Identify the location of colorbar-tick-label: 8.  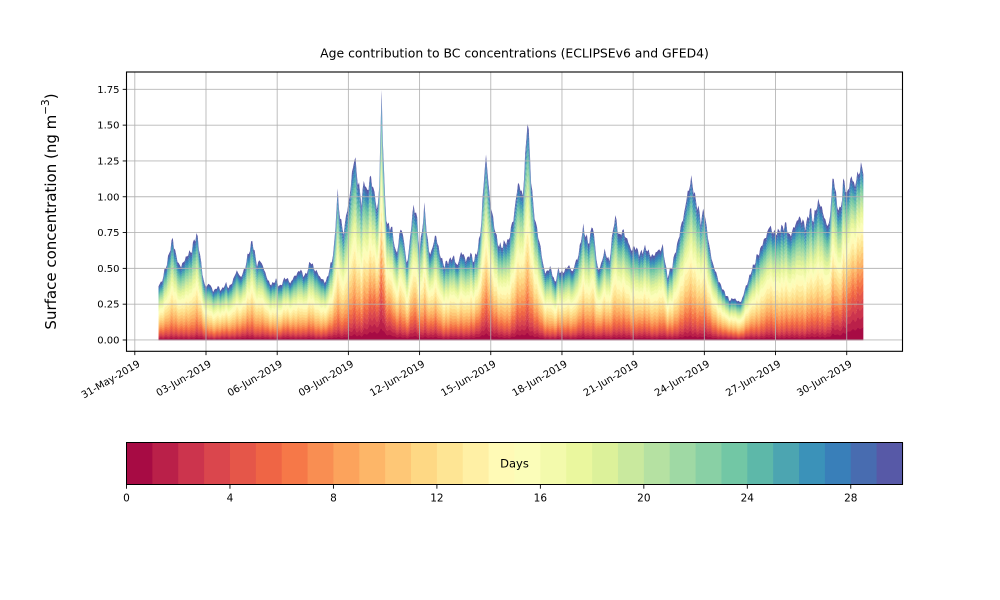
(333, 499).